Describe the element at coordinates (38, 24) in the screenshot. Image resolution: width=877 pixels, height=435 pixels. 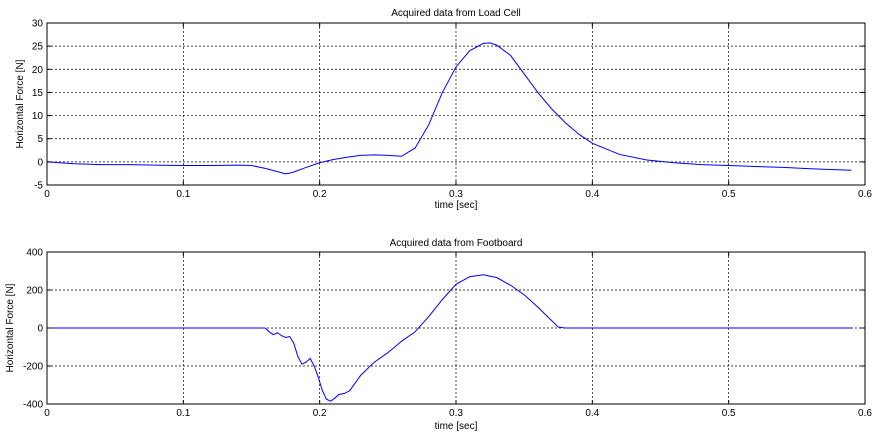
I see `y-tick-label: 30` at that location.